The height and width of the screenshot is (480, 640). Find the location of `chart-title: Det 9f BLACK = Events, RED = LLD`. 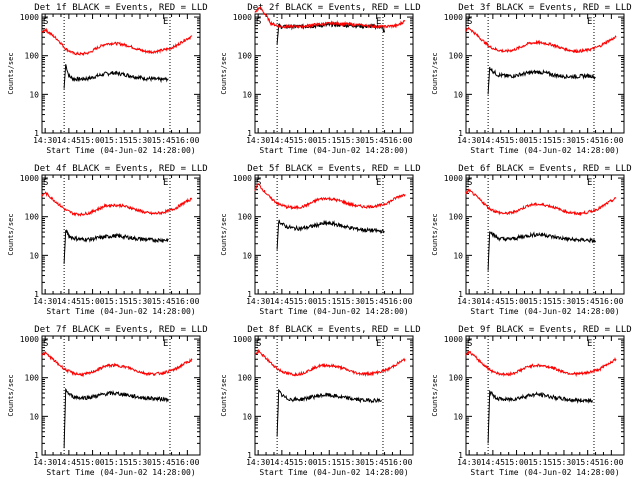

chart-title: Det 9f BLACK = Events, RED = LLD is located at coordinates (544, 330).